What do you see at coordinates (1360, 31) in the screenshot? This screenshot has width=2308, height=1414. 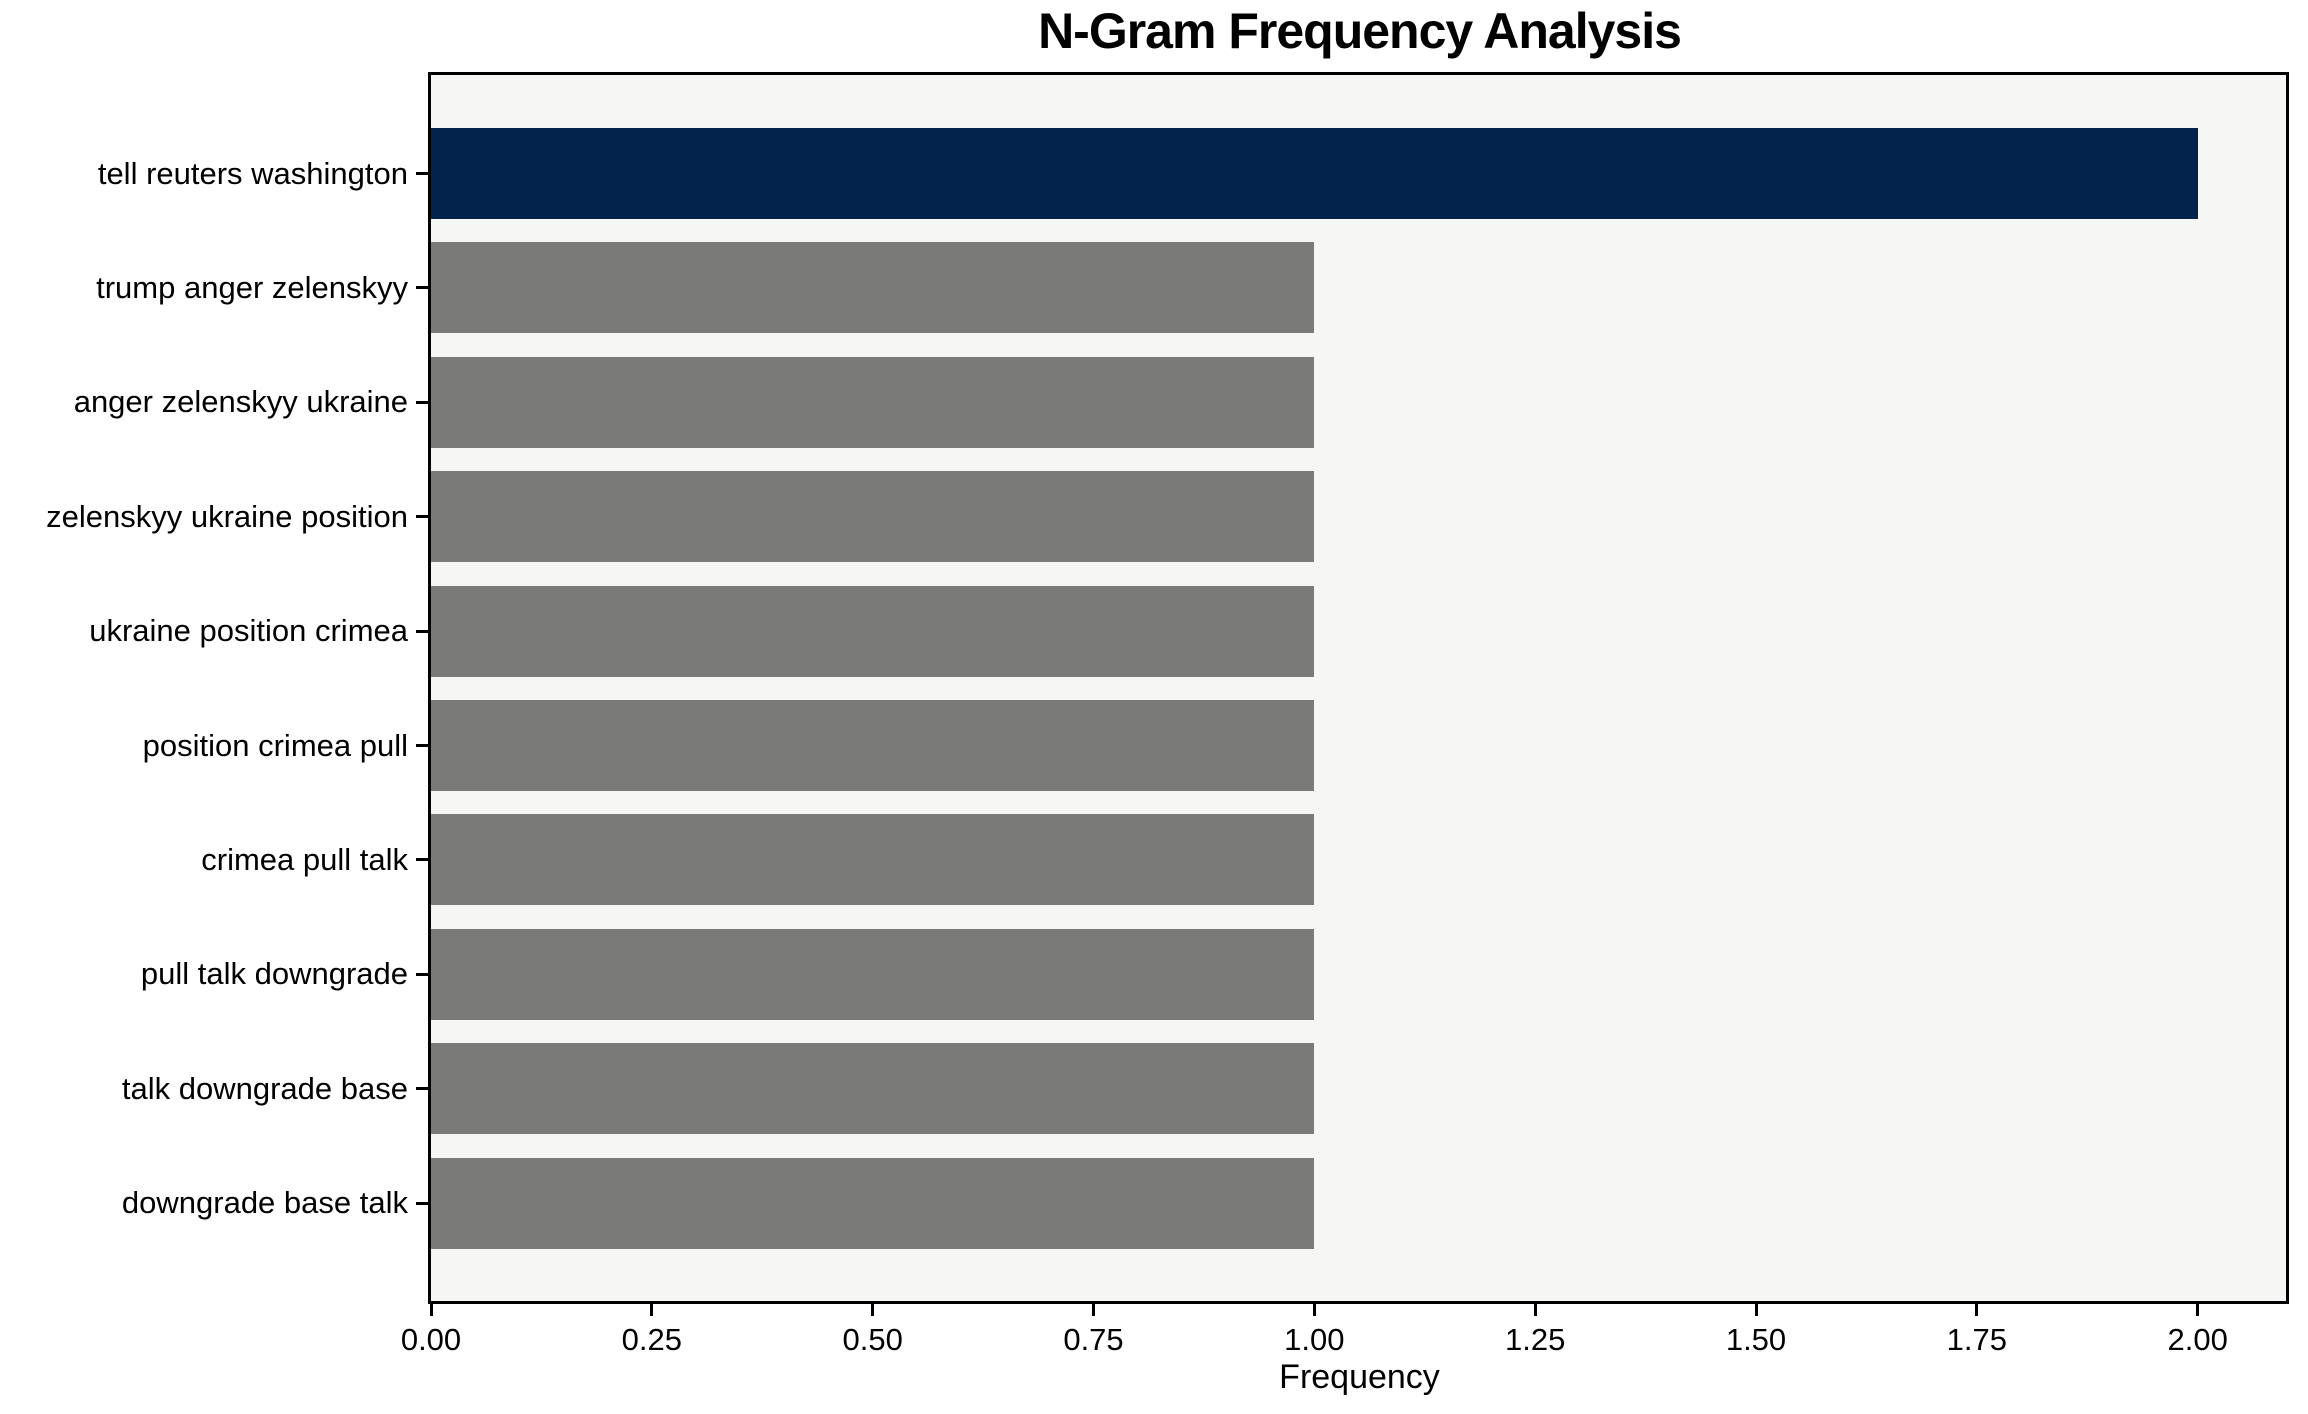 I see `chart-title: N-Gram Frequency Analysis` at bounding box center [1360, 31].